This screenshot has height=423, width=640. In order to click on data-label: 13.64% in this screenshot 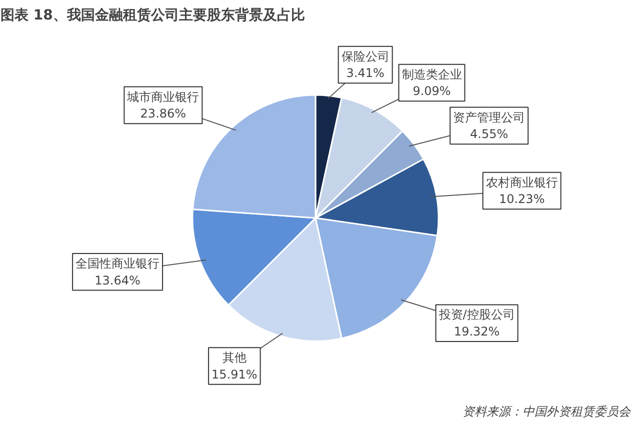, I will do `click(117, 280)`.